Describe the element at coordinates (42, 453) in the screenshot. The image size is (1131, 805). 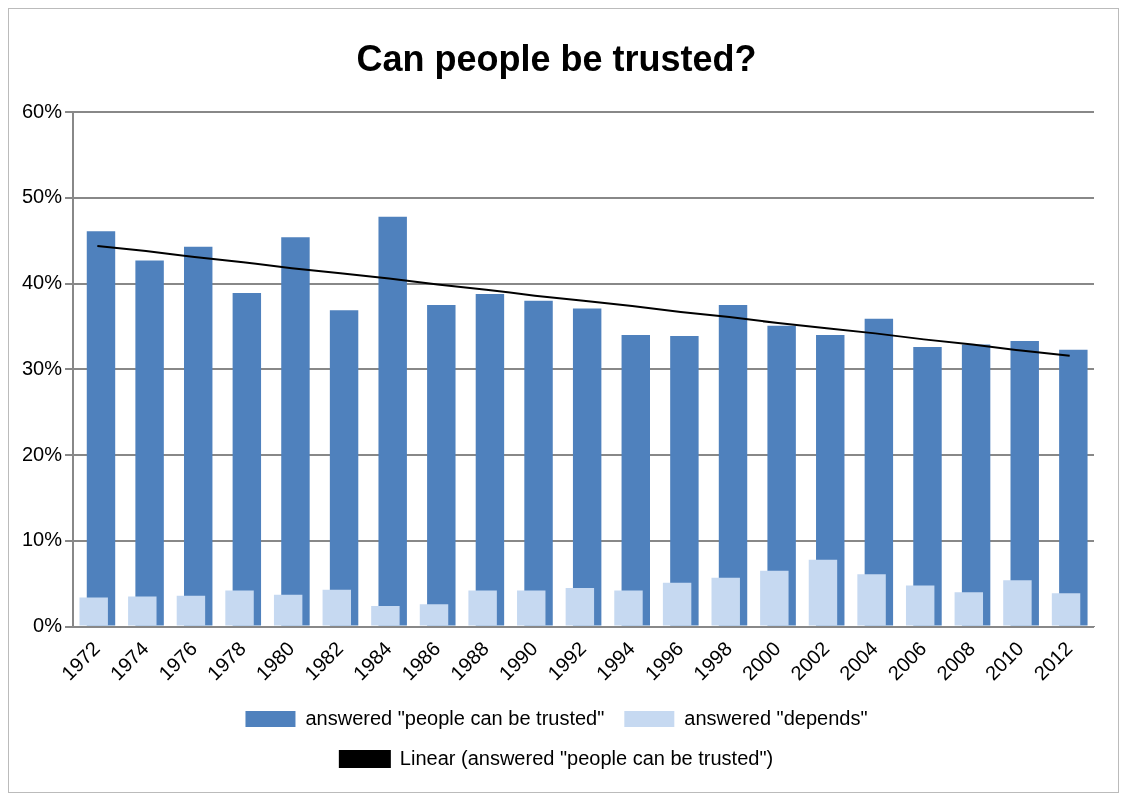
I see `y-tick-label: 20%` at that location.